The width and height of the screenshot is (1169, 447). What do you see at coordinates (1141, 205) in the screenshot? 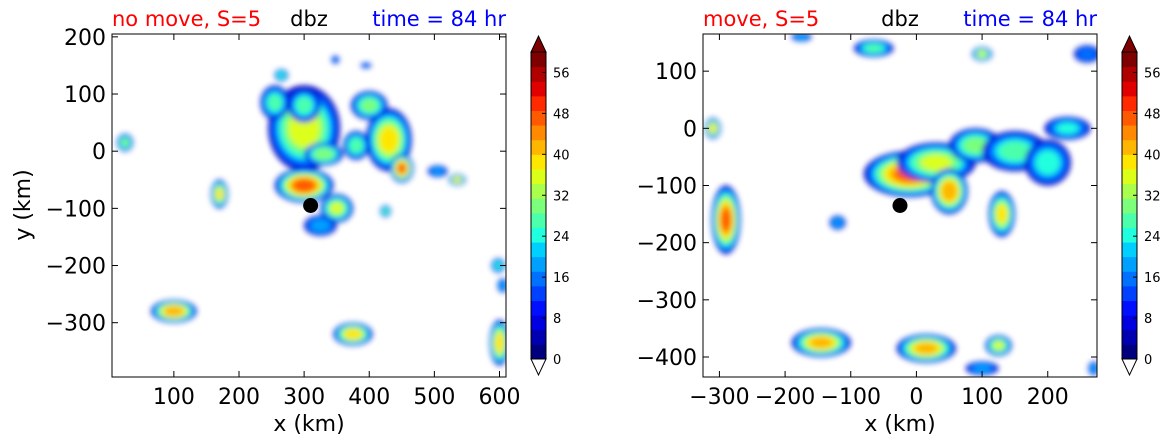
I see `panel2-colorbar: 0 8 16 24 32 40 48 56` at bounding box center [1141, 205].